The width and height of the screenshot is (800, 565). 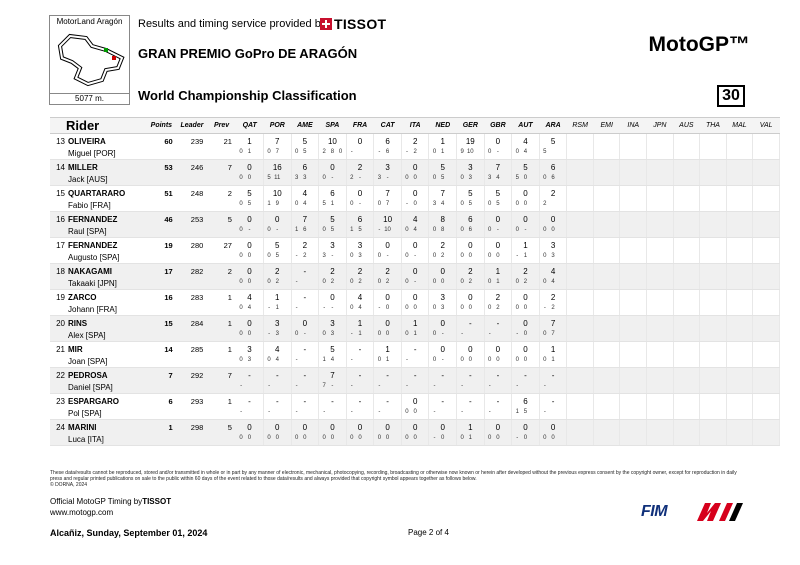 What do you see at coordinates (731, 96) in the screenshot?
I see `page-number-box: 30` at bounding box center [731, 96].